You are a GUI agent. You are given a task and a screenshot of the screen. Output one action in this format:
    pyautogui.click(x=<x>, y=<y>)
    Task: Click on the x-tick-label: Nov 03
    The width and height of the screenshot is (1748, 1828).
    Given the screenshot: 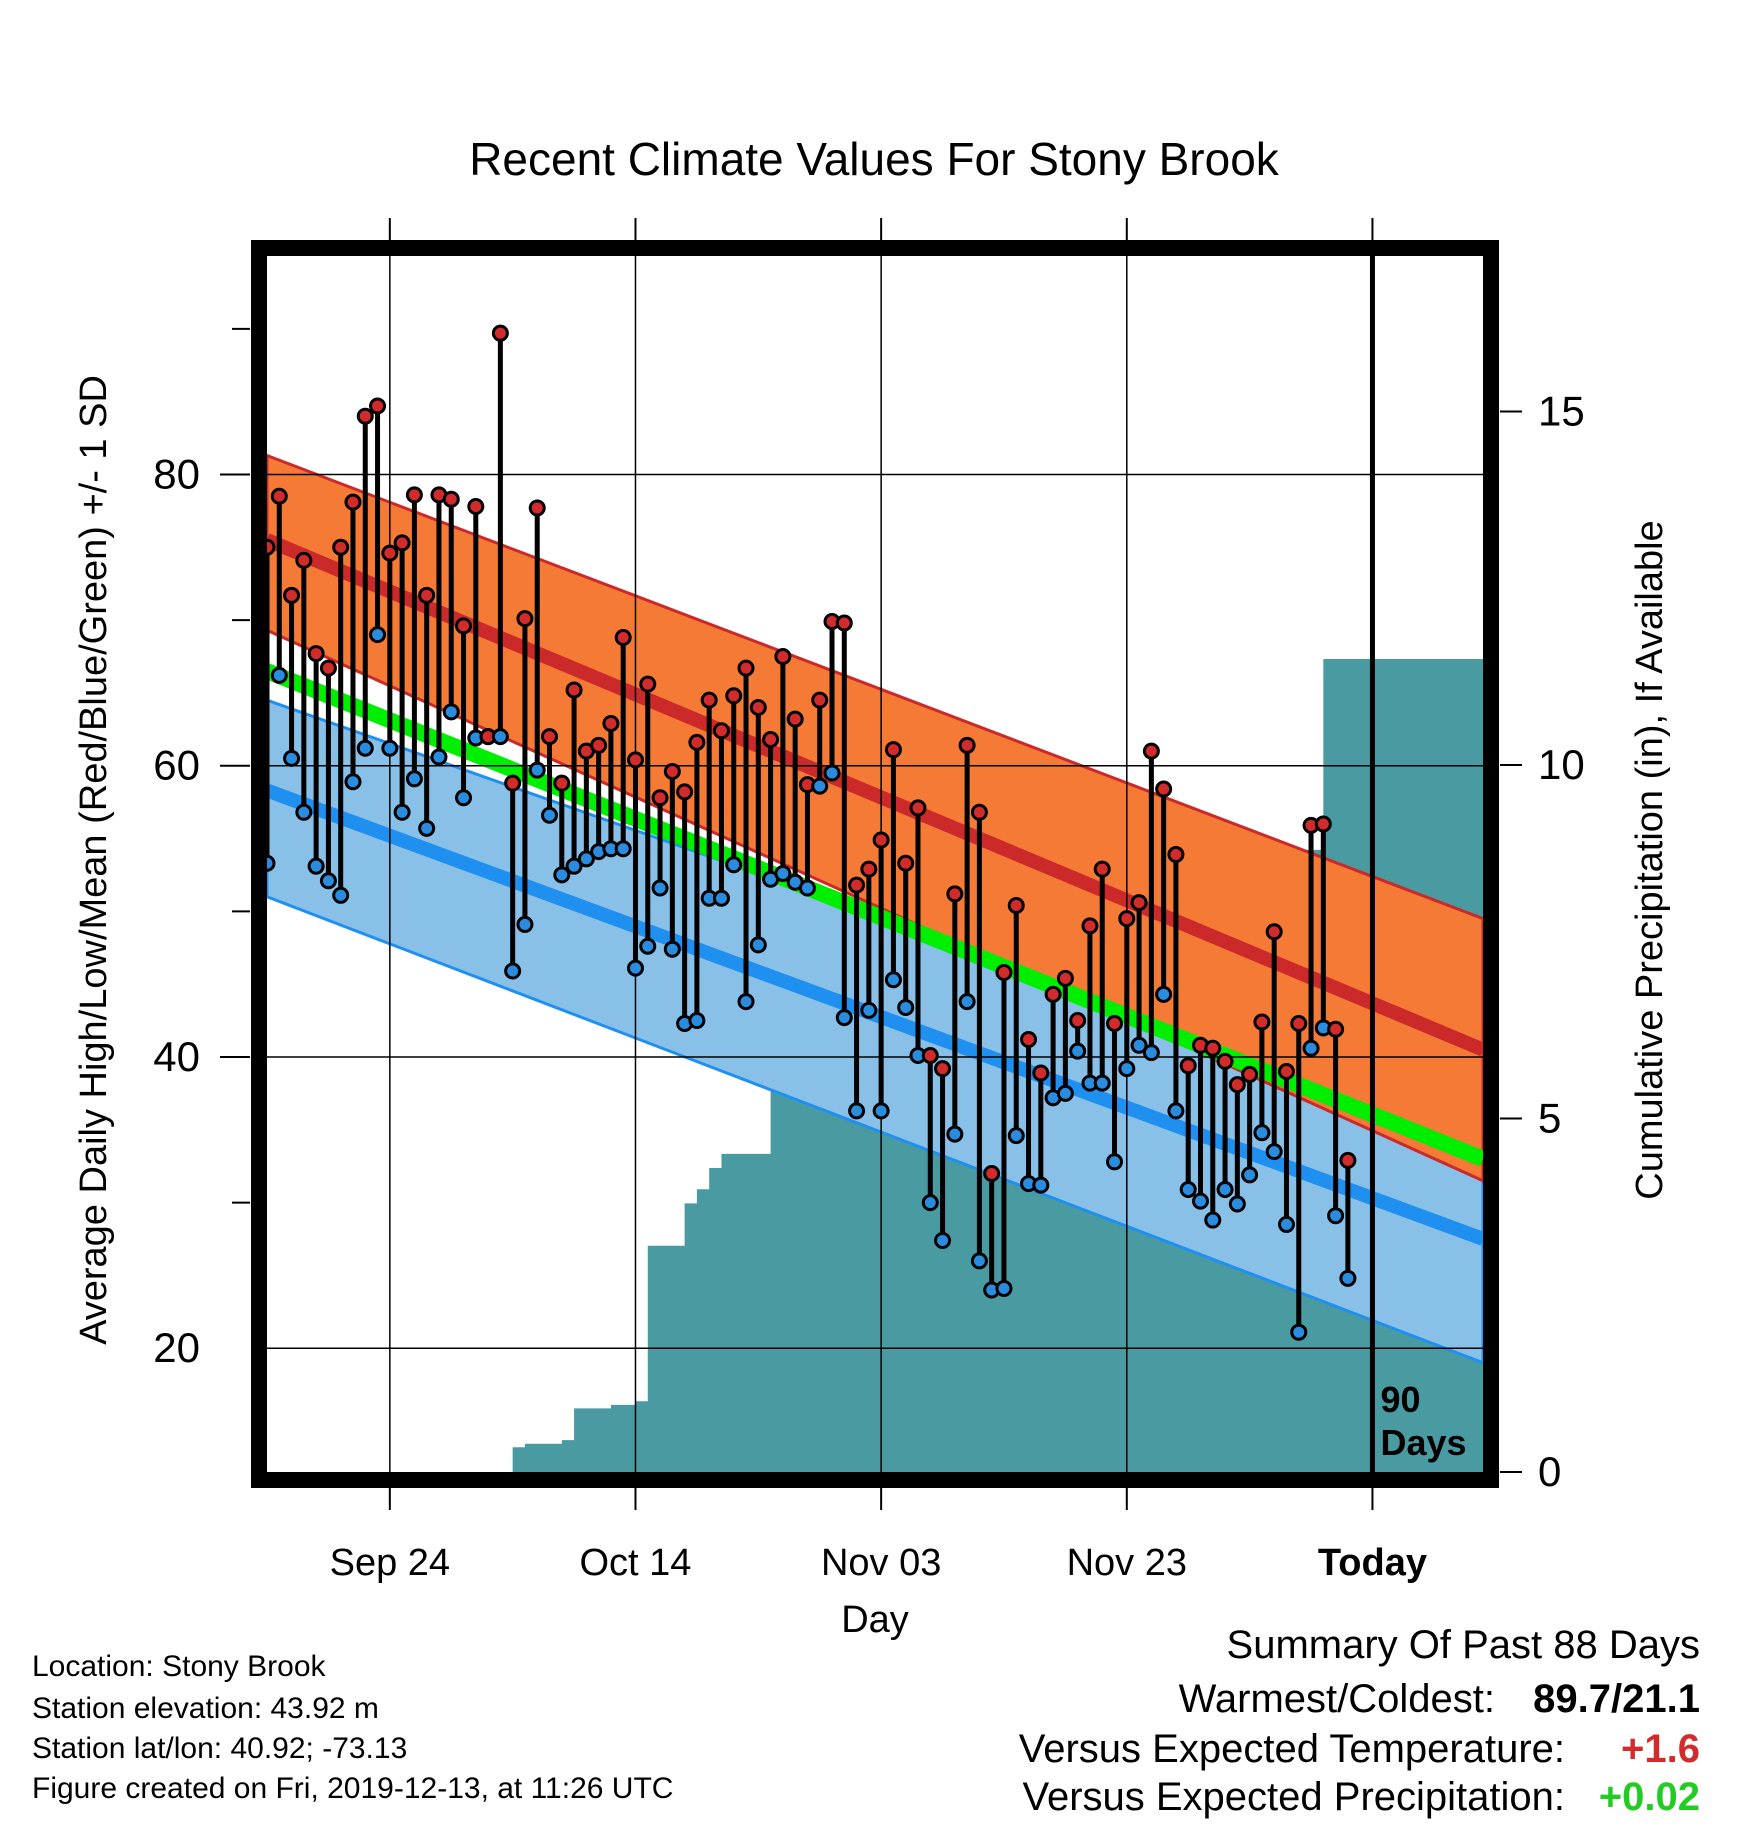 What is the action you would take?
    pyautogui.click(x=881, y=1563)
    